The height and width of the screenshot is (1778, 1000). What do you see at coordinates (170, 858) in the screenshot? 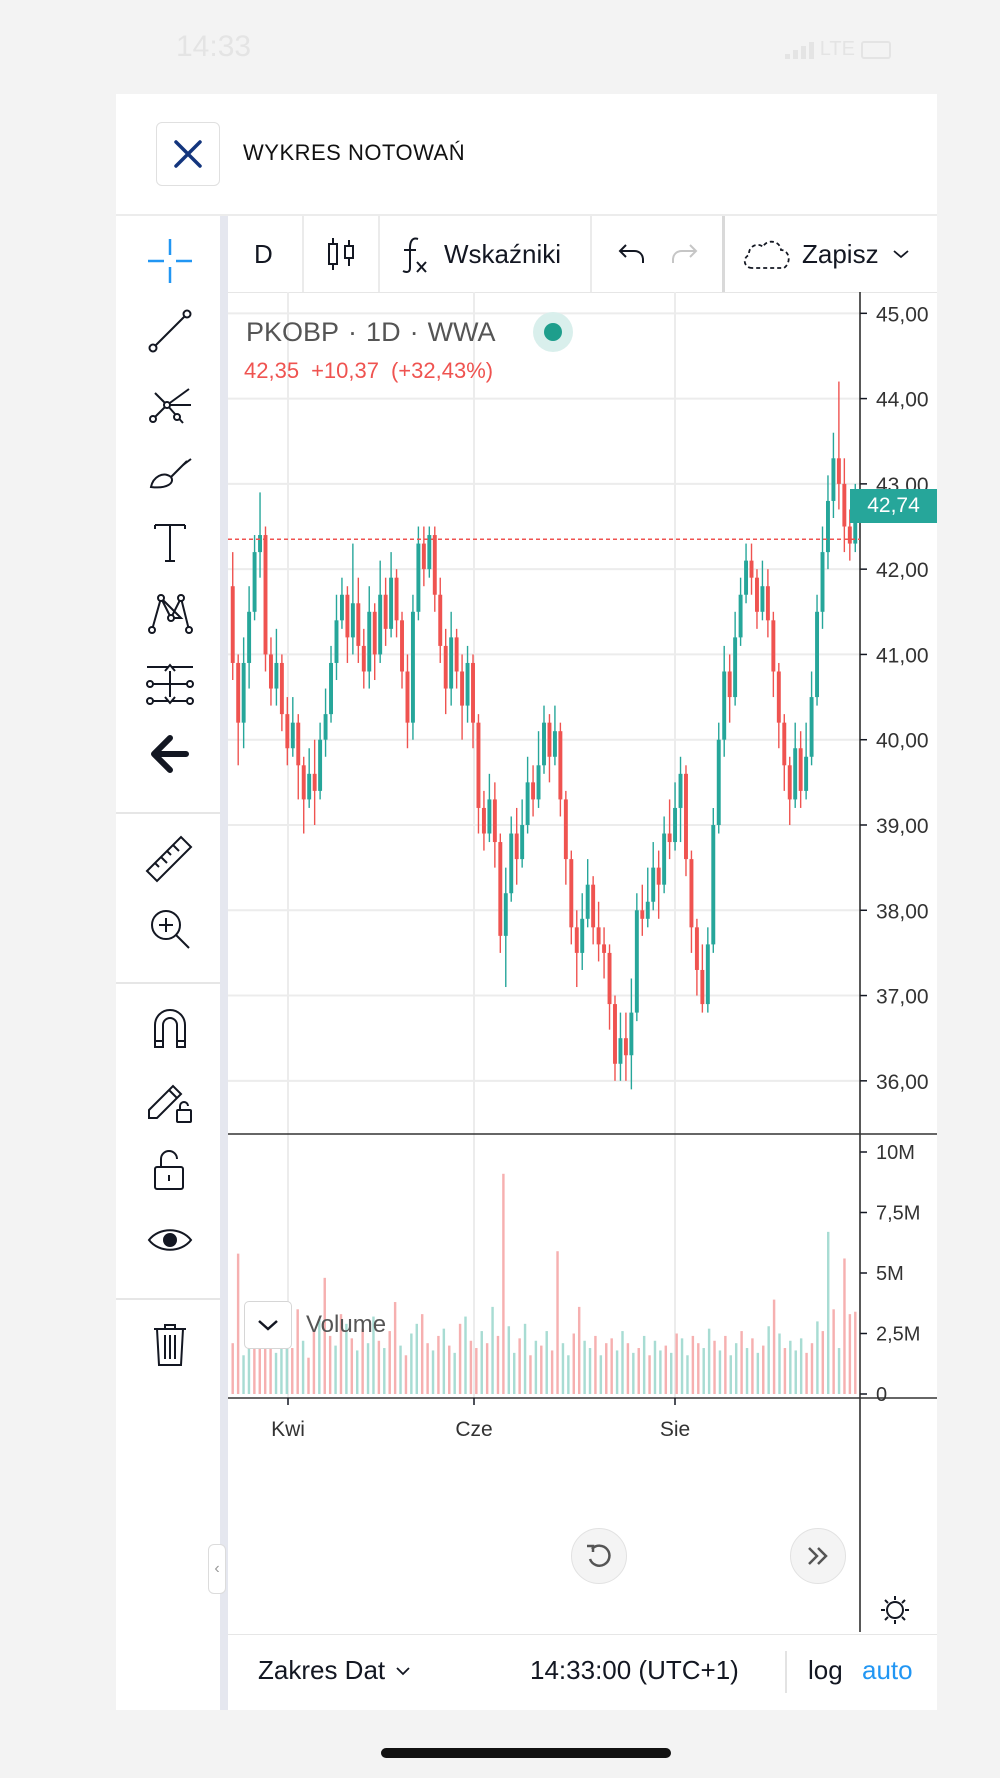
I see `ruler-tool` at bounding box center [170, 858].